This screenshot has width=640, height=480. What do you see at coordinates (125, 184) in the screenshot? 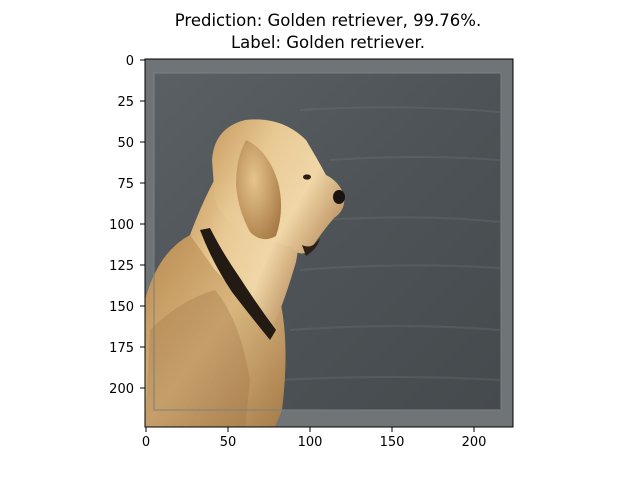
I see `y-tick-label: 75` at bounding box center [125, 184].